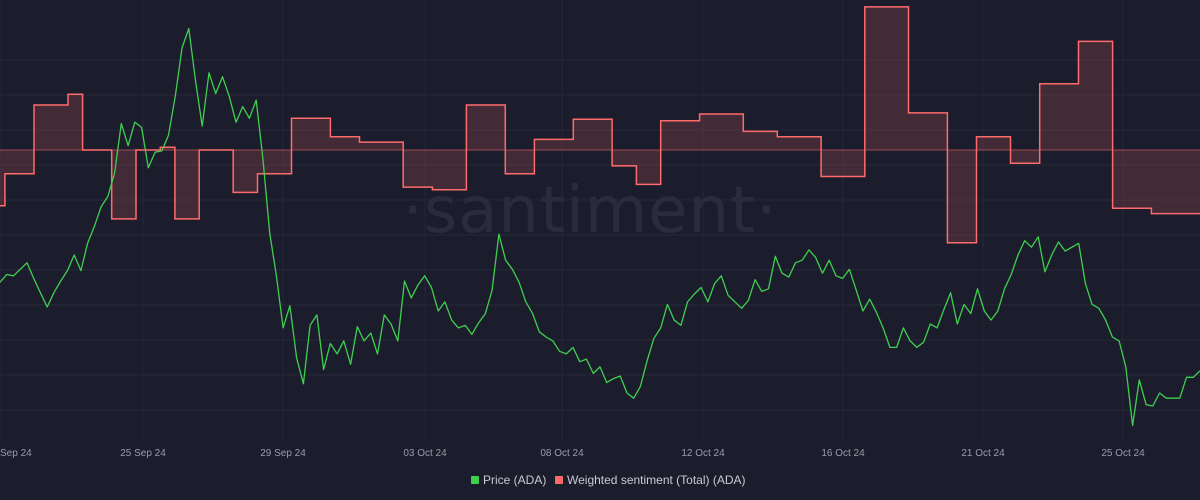 The height and width of the screenshot is (500, 1200). Describe the element at coordinates (16, 453) in the screenshot. I see `x-tick-label: Sep 24` at that location.